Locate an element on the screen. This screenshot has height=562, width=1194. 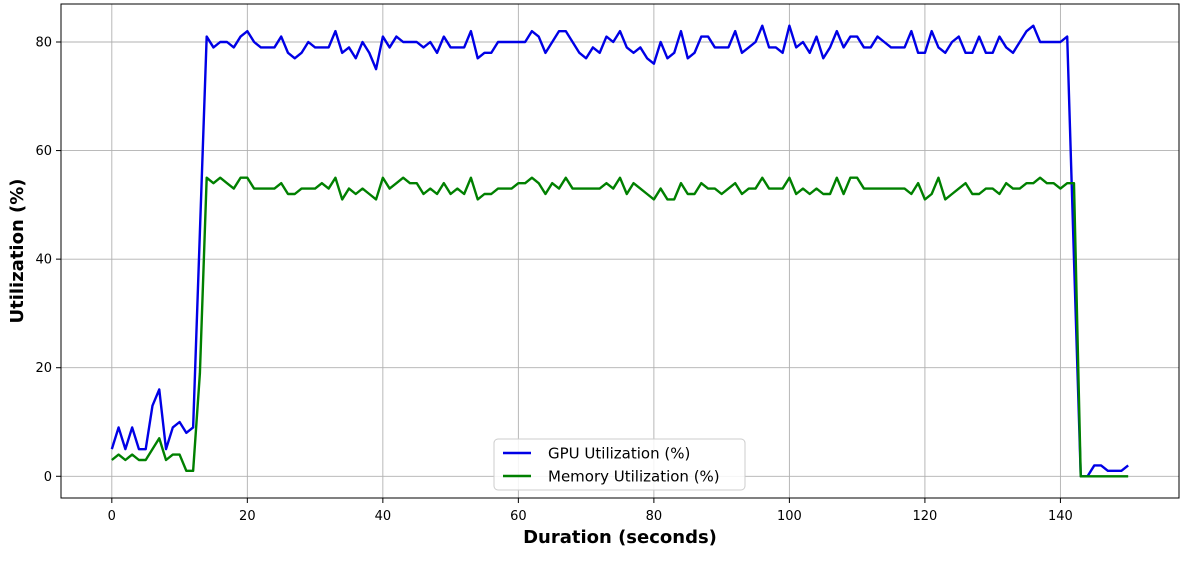
y-tick-label: 20 is located at coordinates (43, 368).